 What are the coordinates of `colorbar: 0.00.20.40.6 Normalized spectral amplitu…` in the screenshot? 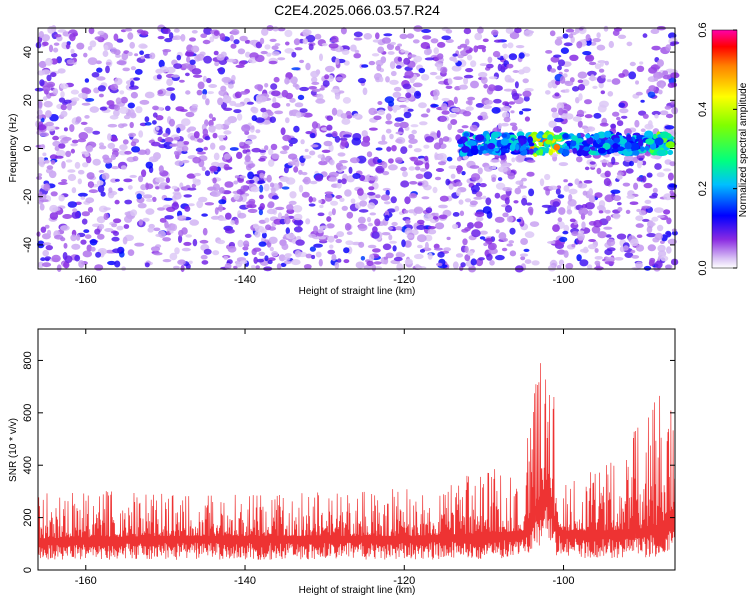 It's located at (723, 148).